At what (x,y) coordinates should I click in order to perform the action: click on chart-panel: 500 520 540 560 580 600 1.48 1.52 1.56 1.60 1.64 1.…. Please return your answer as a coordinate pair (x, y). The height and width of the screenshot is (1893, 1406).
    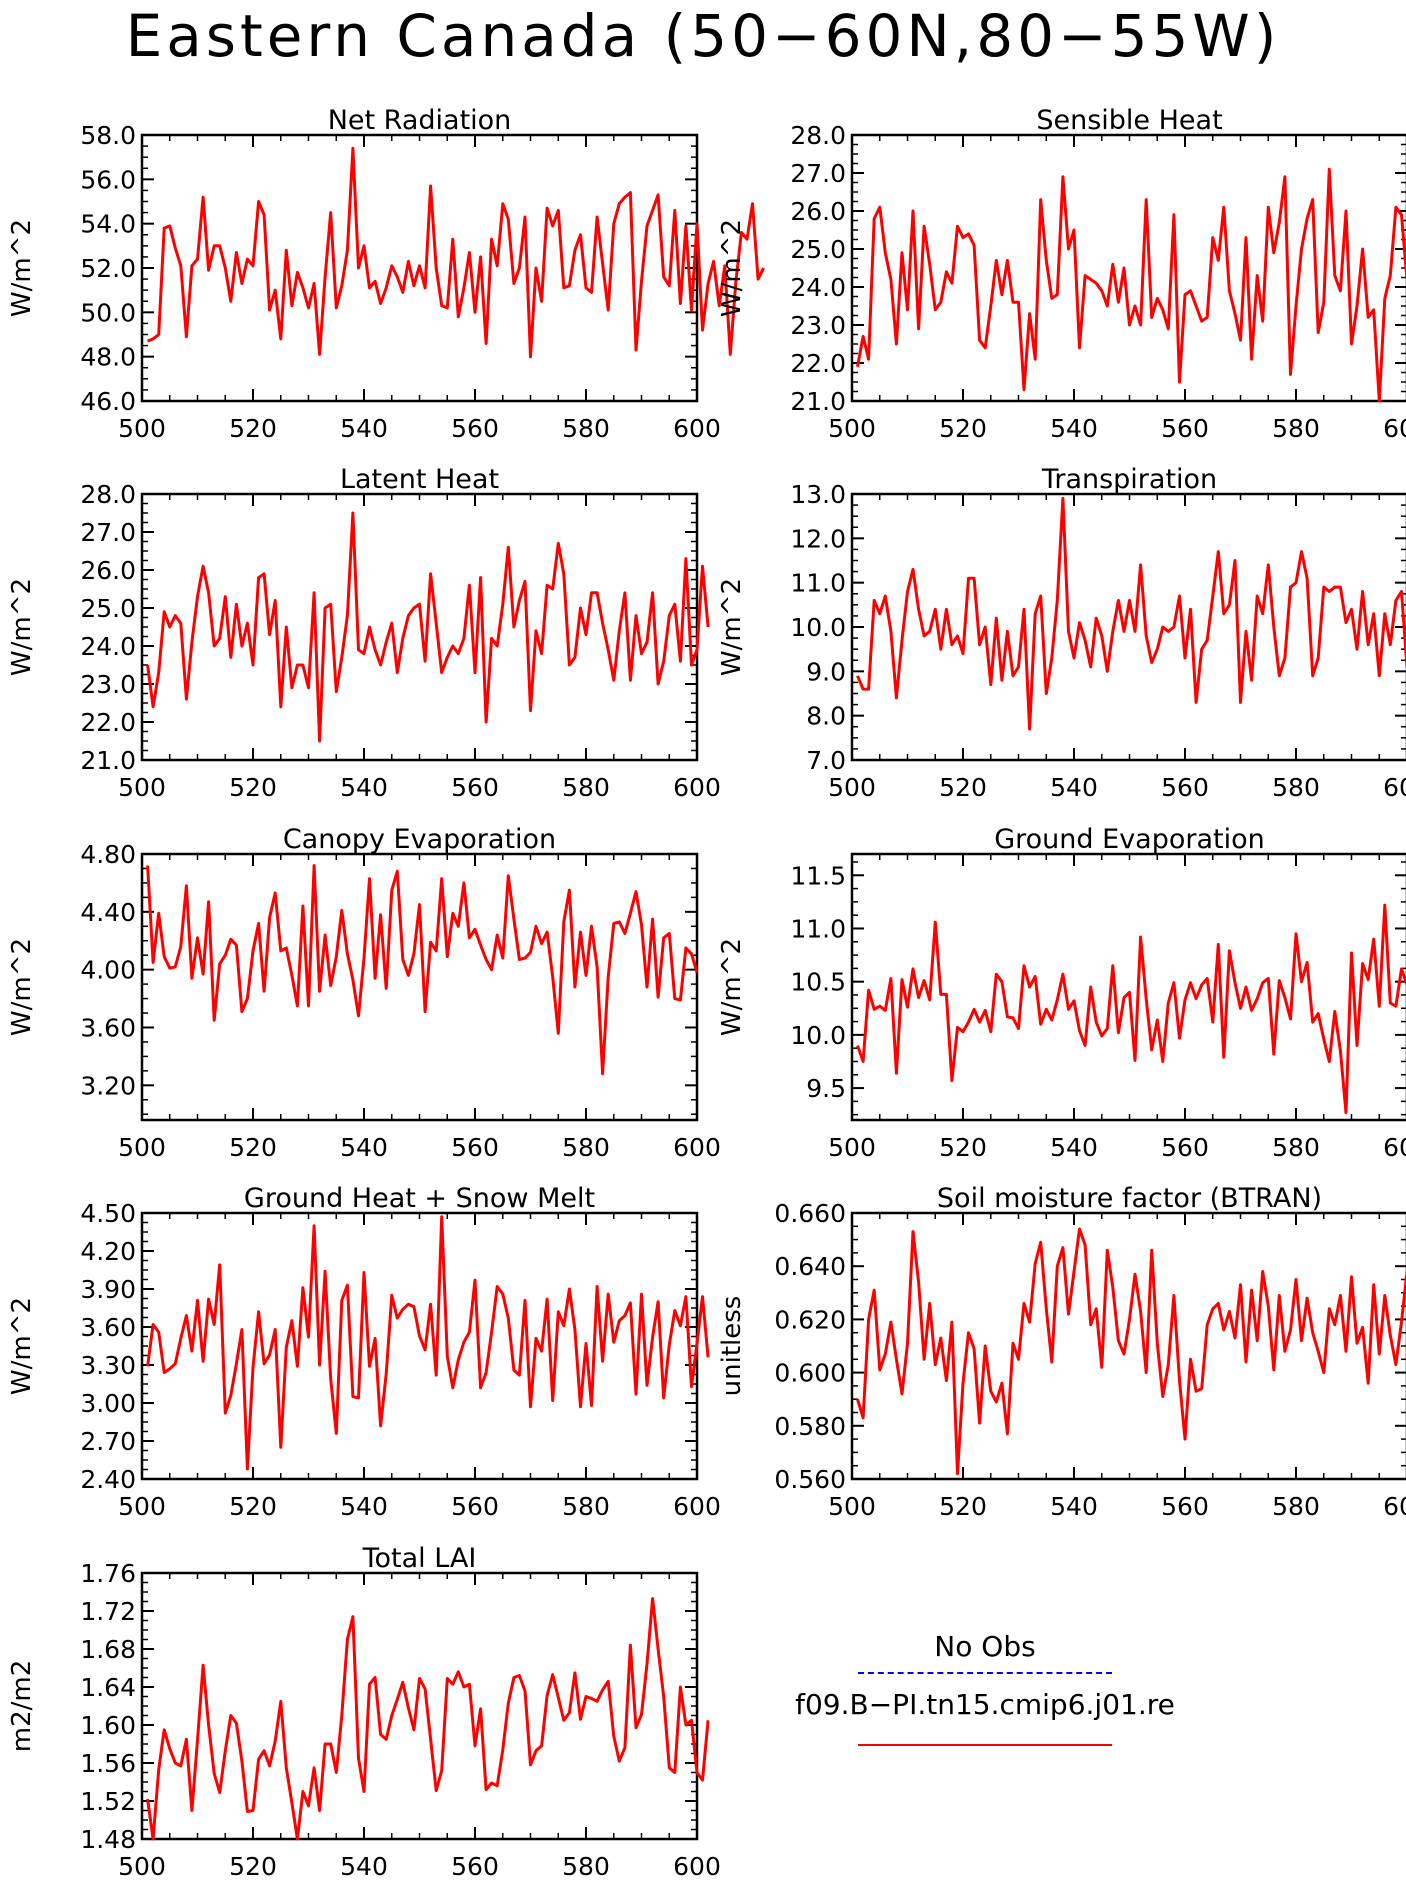
    Looking at the image, I should click on (364, 1712).